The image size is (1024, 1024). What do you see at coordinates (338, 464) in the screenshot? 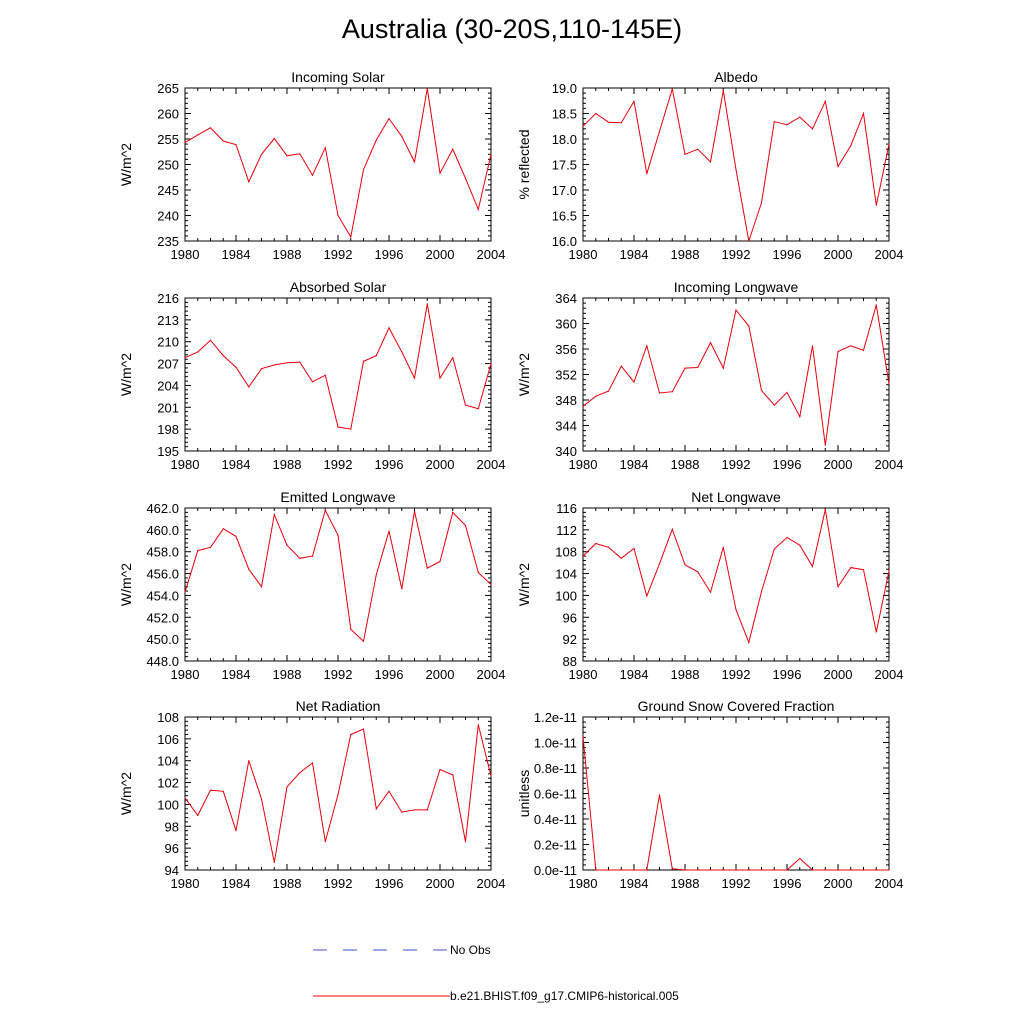
I see `panel-absorbed-solar-xtick-label: 1992` at bounding box center [338, 464].